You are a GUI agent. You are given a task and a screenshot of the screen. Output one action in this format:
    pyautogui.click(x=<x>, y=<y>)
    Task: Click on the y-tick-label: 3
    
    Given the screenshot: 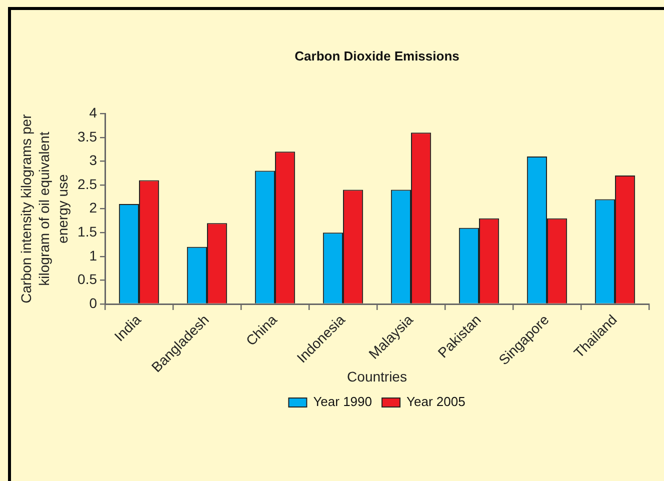 What is the action you would take?
    pyautogui.click(x=93, y=160)
    